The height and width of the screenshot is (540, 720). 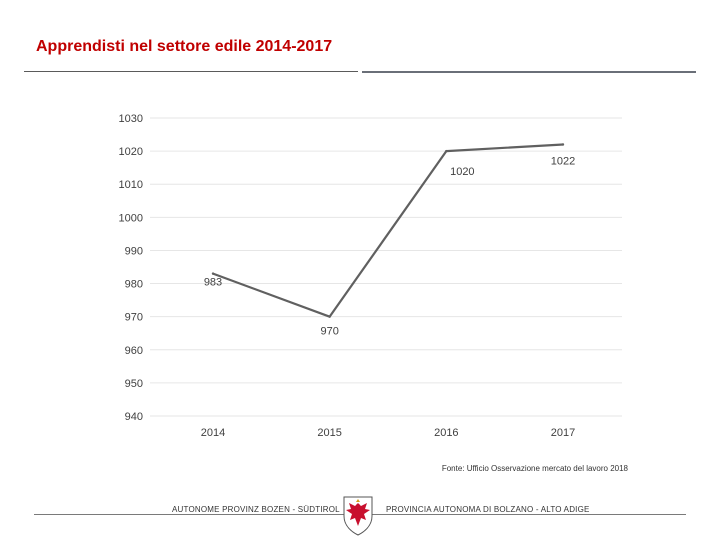 I want to click on title-divider-left, so click(x=191, y=71).